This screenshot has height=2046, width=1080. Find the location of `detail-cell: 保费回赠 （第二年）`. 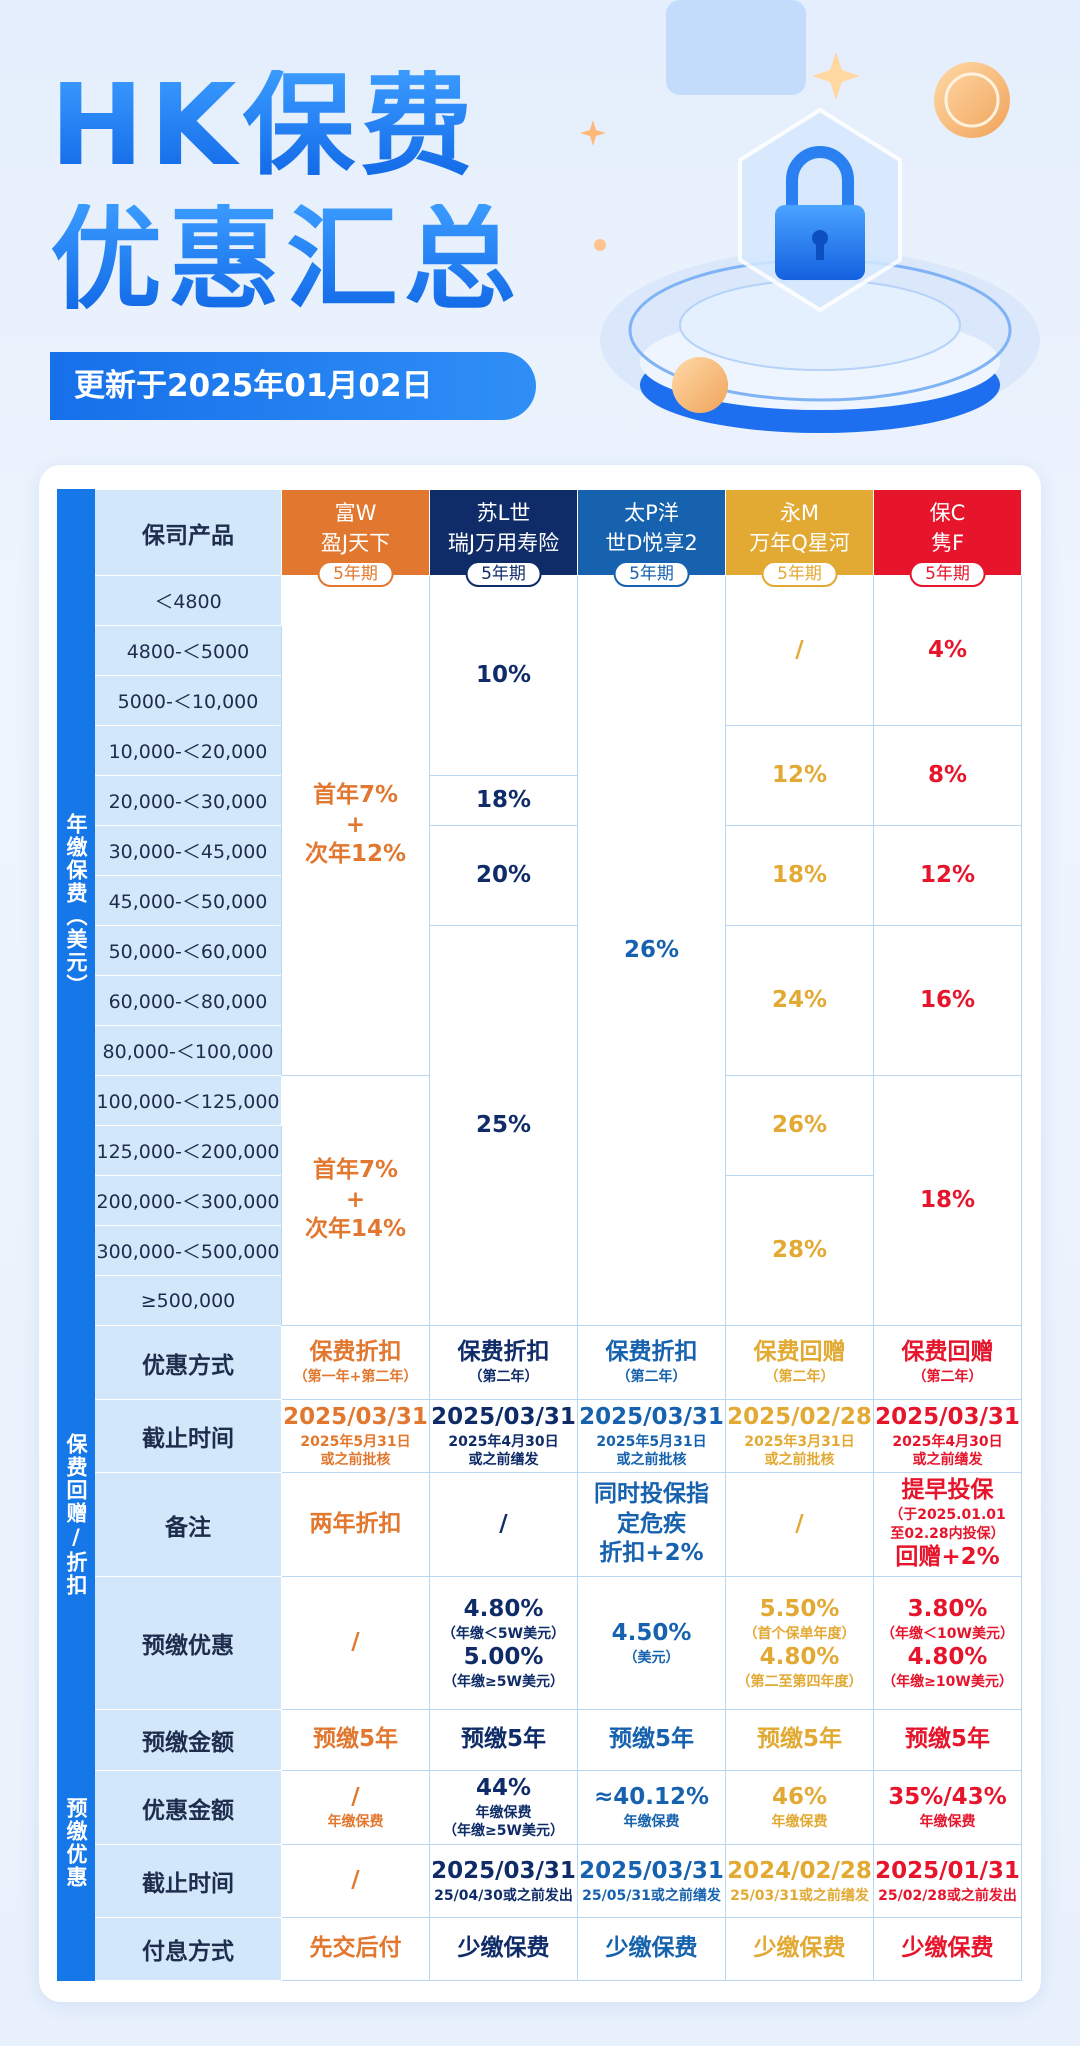

detail-cell: 保费回赠 （第二年） is located at coordinates (947, 1362).